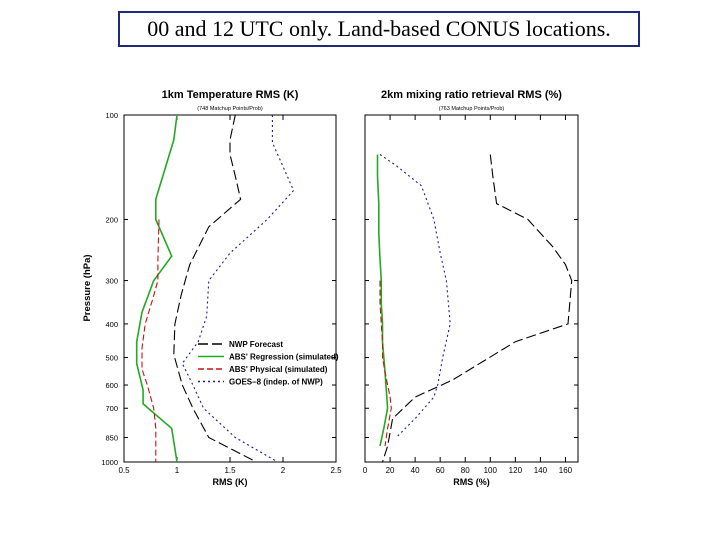 The height and width of the screenshot is (540, 720). Describe the element at coordinates (215, 288) in the screenshot. I see `series-line-nwp` at that location.